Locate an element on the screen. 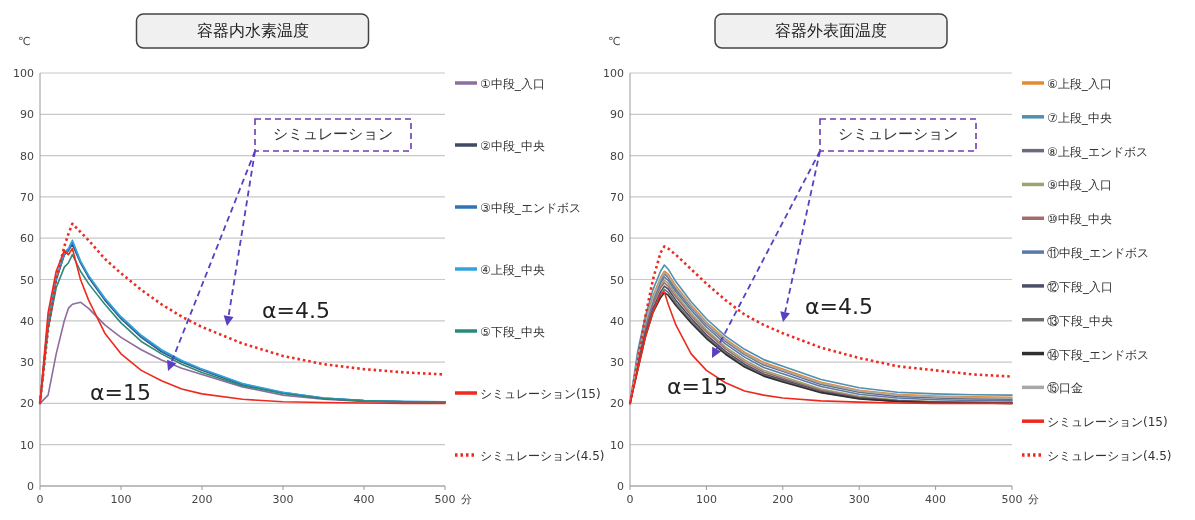 The height and width of the screenshot is (520, 1195). legend-item: ⑮口金 is located at coordinates (1052, 388).